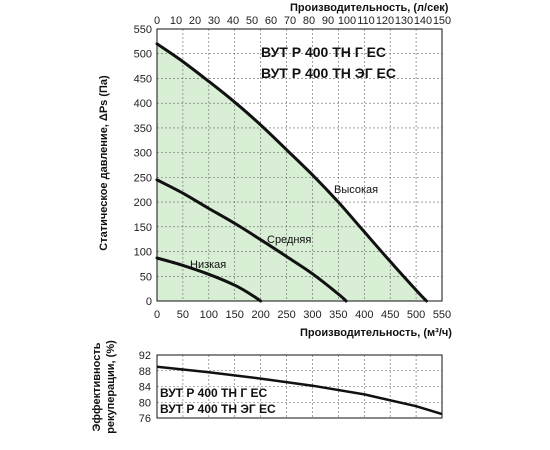  I want to click on efficiency-y-tick-label: 76, so click(145, 419).